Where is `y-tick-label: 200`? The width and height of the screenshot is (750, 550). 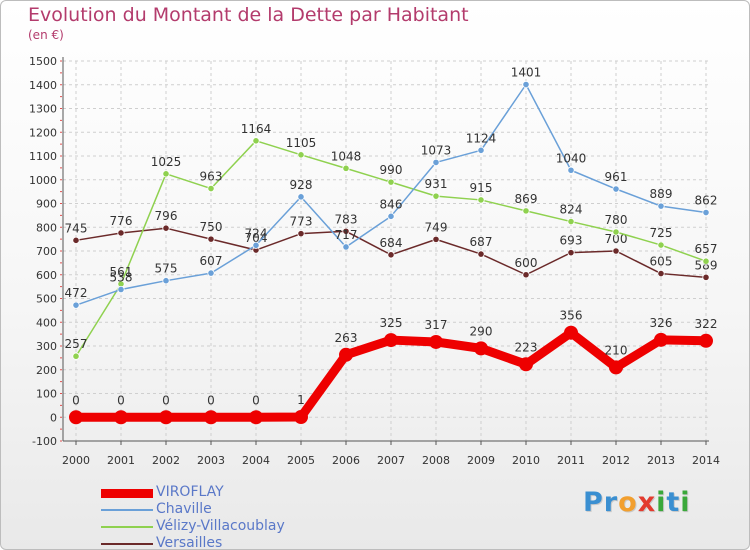 y-tick-label: 200 is located at coordinates (46, 370).